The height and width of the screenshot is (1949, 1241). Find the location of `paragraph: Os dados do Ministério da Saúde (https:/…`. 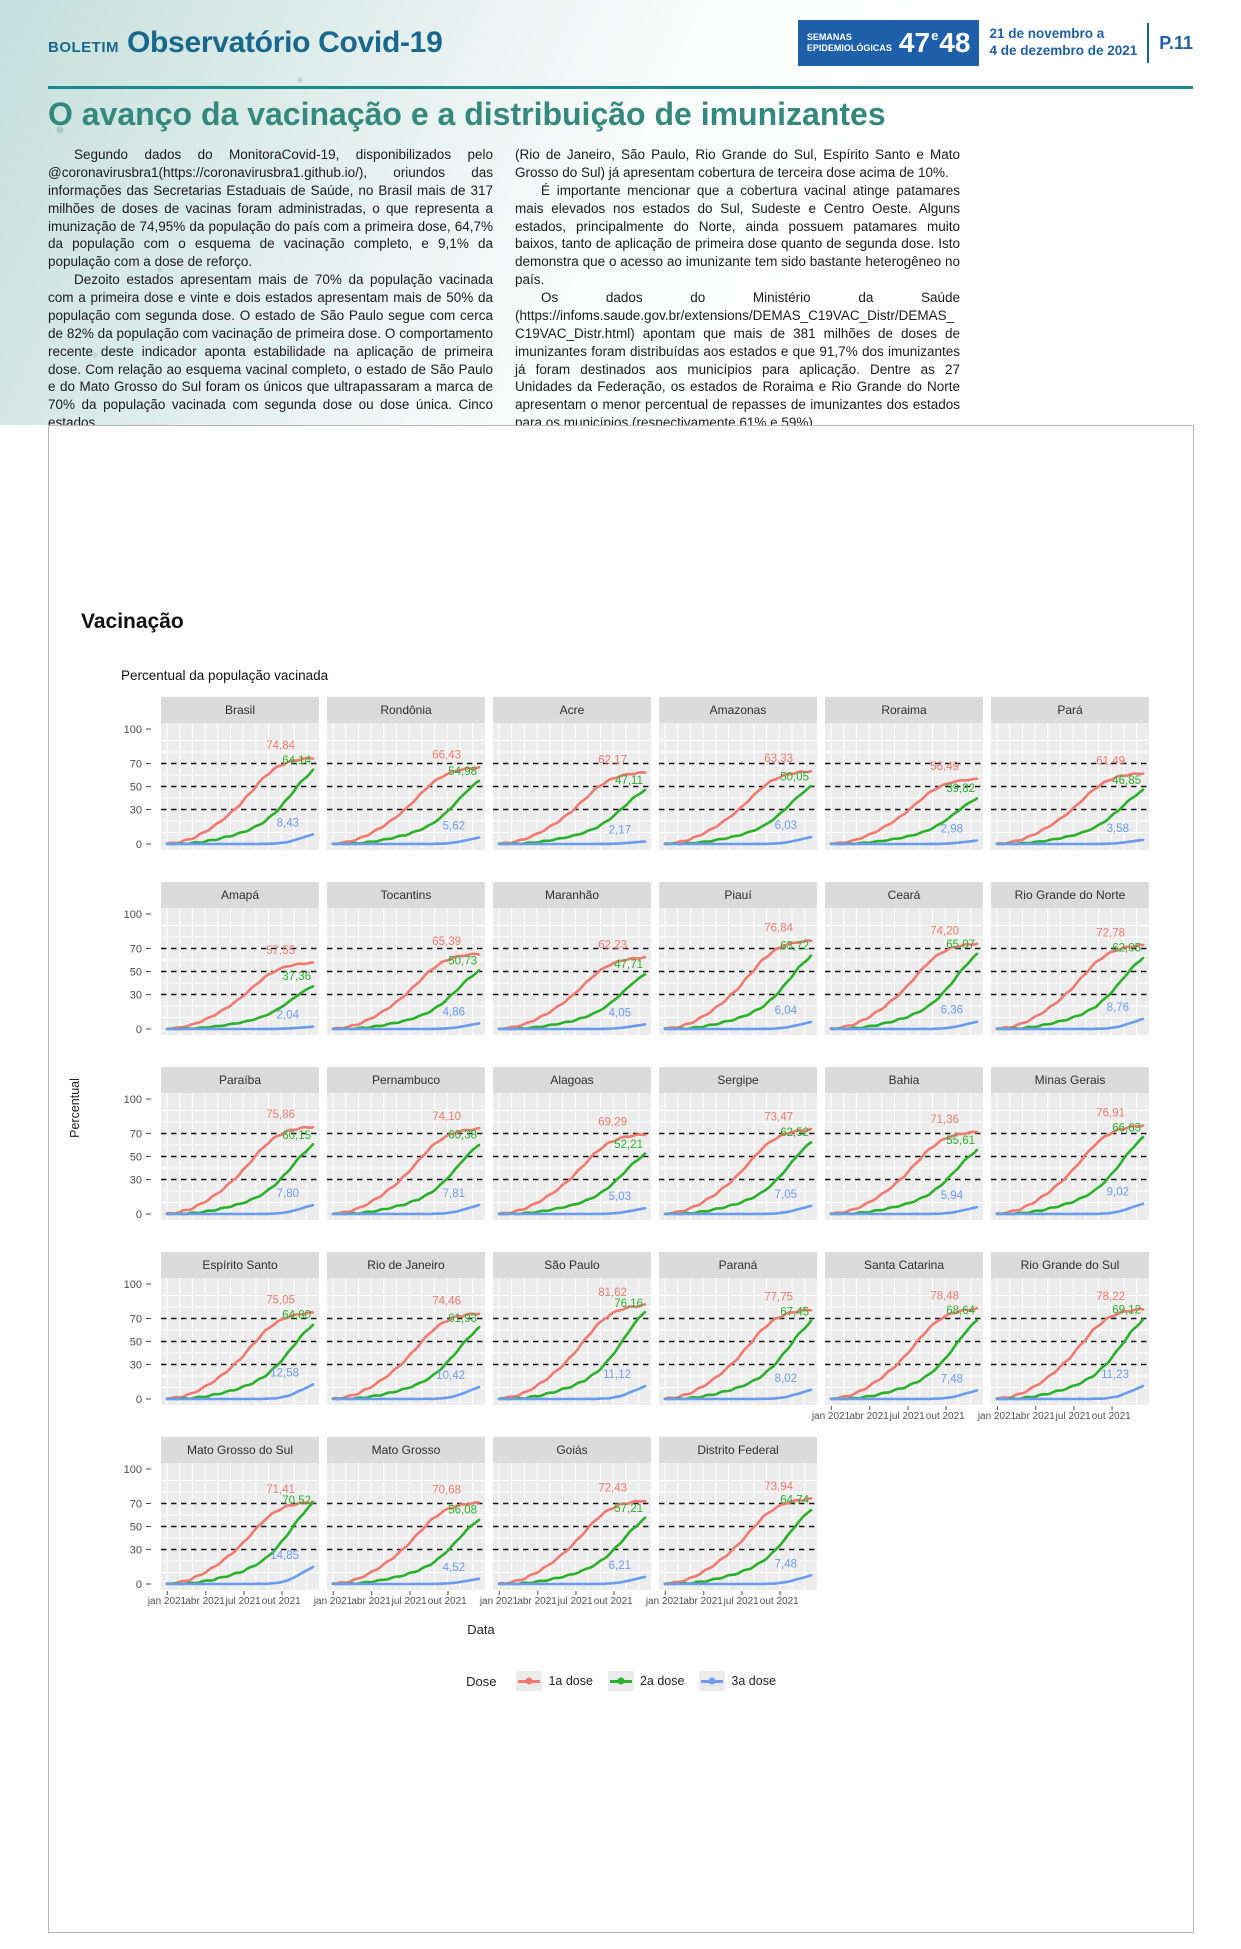

paragraph: Os dados do Ministério da Saúde (https:/… is located at coordinates (737, 360).